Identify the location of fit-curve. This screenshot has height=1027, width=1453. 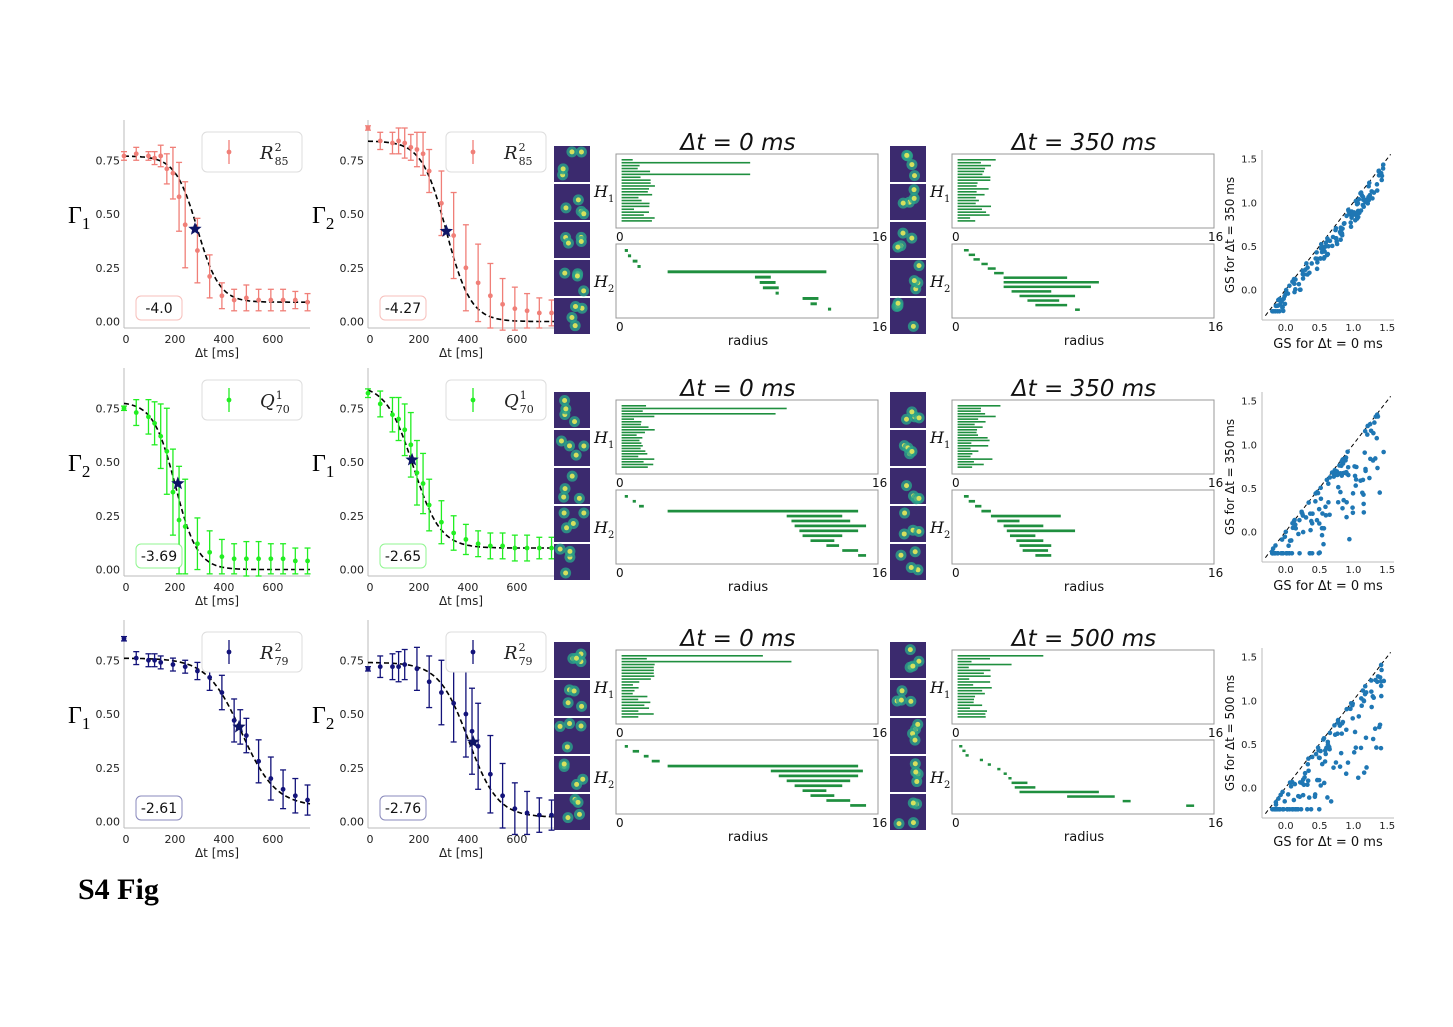
(461, 739).